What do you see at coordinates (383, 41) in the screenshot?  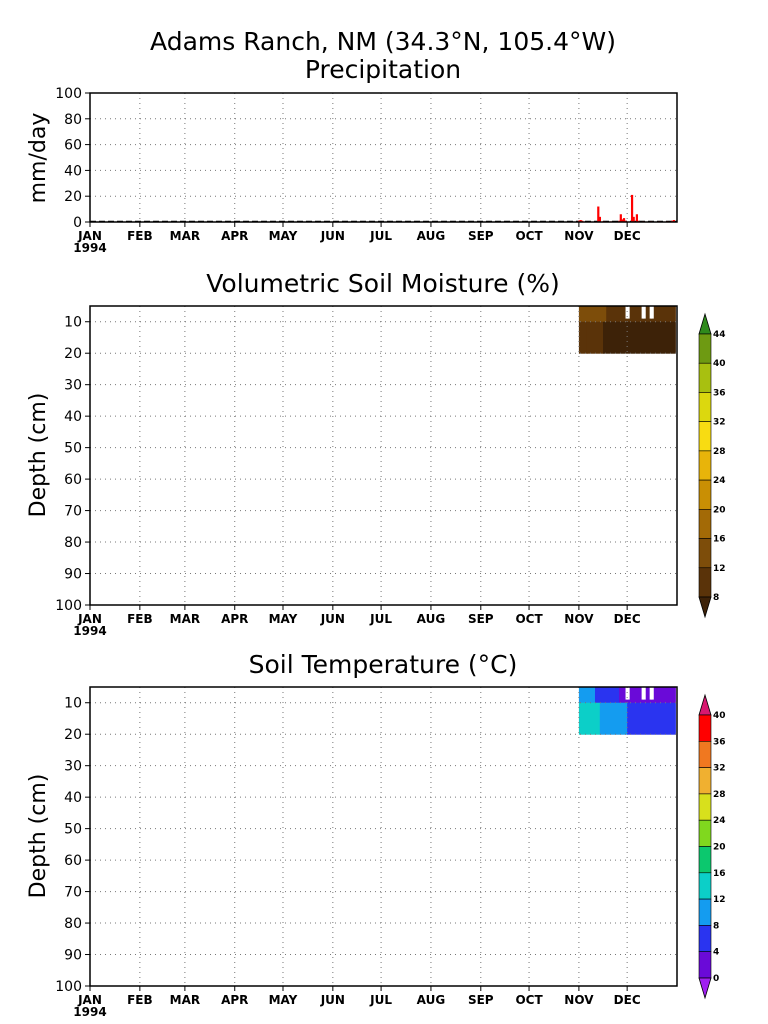 I see `figure-title: Adams Ranch, NM (34.3°N, 105.4°W)` at bounding box center [383, 41].